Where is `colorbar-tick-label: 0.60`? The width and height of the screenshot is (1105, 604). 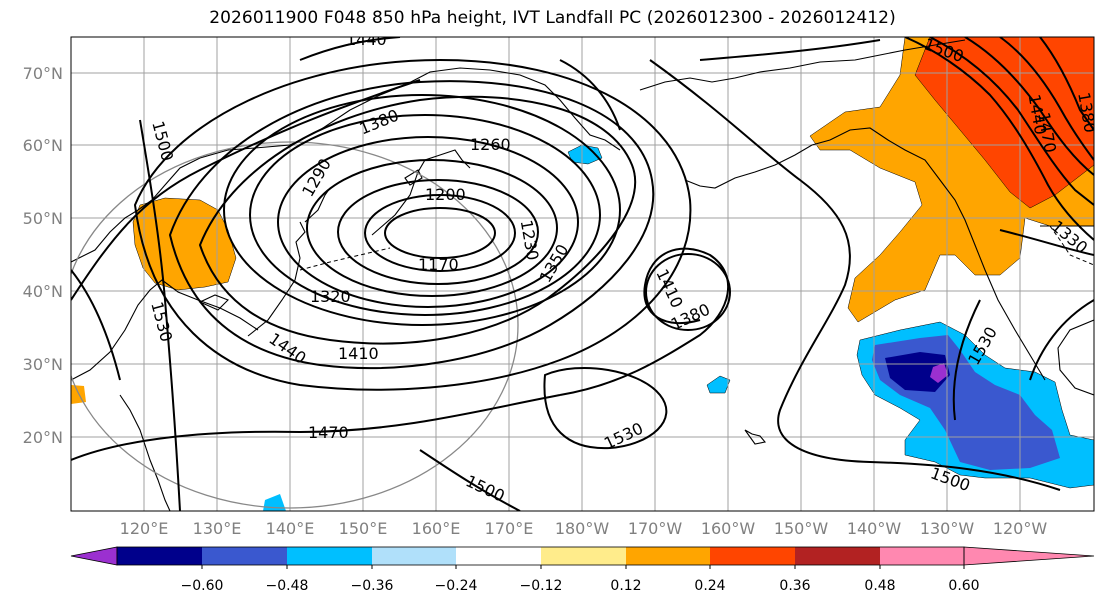
colorbar-tick-label: 0.60 is located at coordinates (963, 586).